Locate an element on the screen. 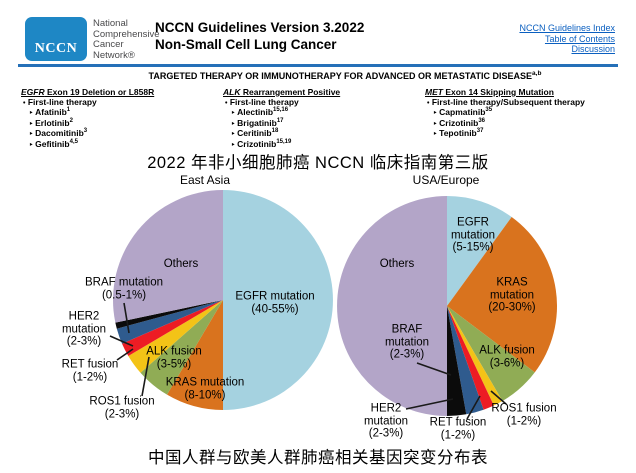 Image resolution: width=636 pixels, height=473 pixels. pie-label-egfr-mutation: EGFR mutation (5-15%) is located at coordinates (473, 235).